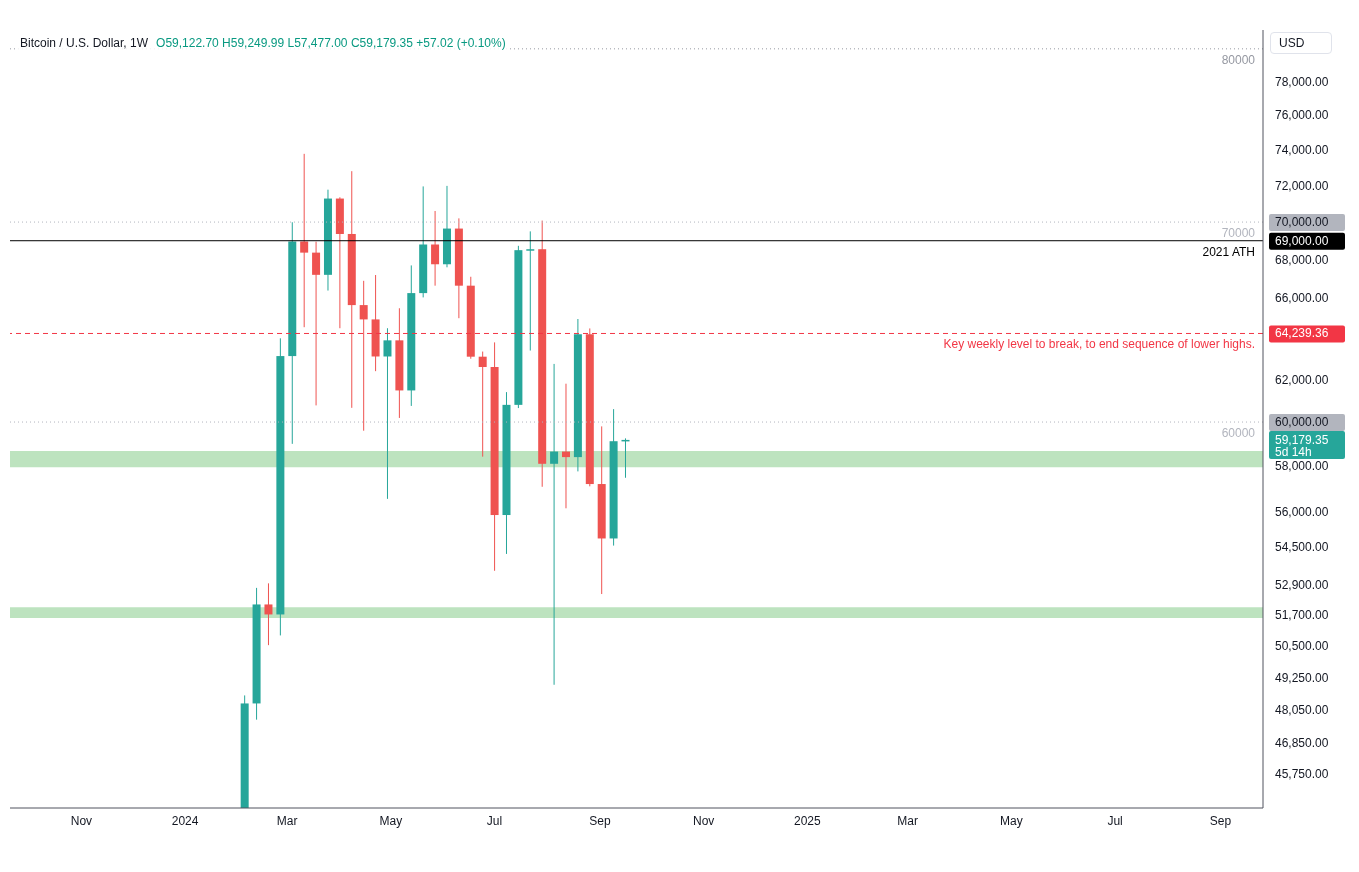 This screenshot has height=872, width=1359. I want to click on y-tick-label: 50,500.00, so click(1302, 645).